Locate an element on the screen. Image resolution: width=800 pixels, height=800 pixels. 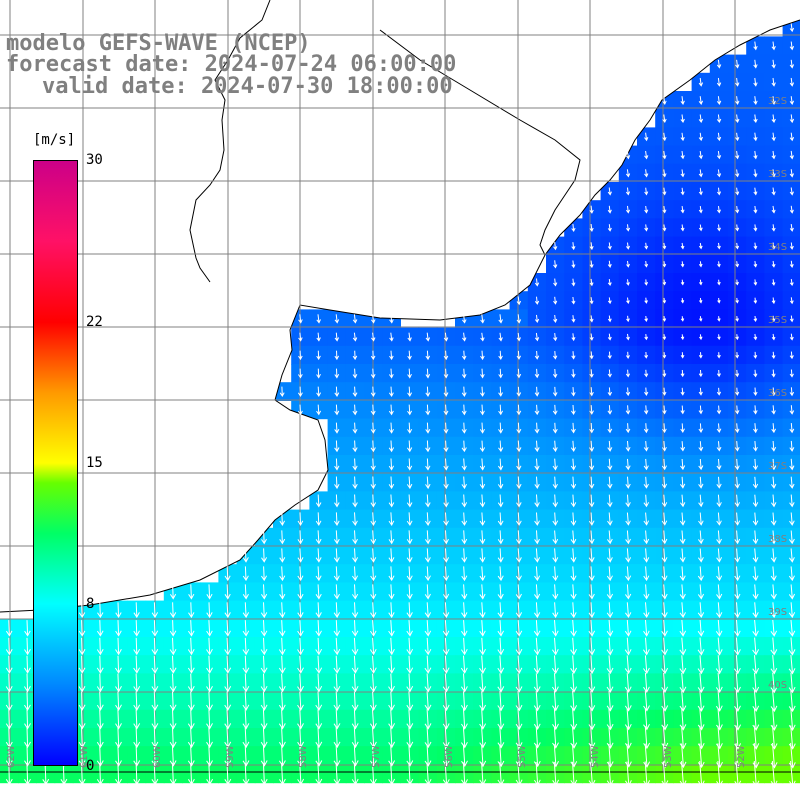
latitude-label: 34S is located at coordinates (777, 247).